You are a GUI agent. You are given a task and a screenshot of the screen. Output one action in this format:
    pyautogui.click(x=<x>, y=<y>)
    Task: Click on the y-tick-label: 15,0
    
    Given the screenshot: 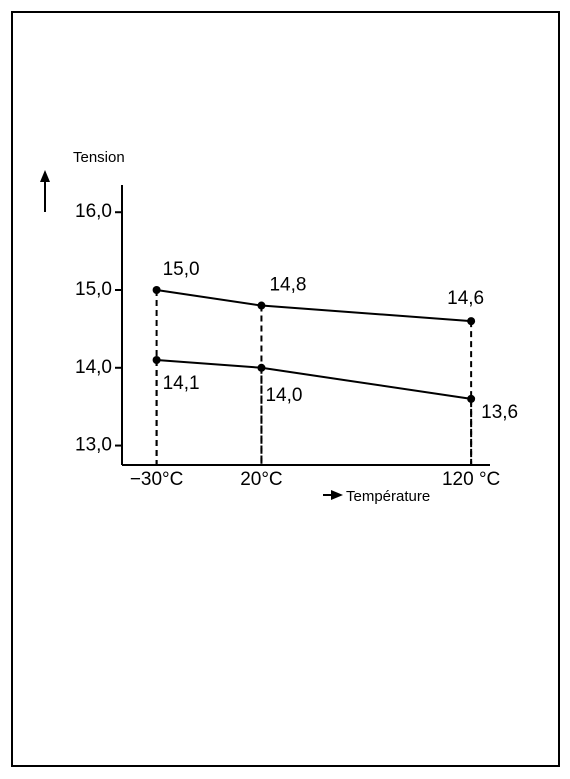 What is the action you would take?
    pyautogui.click(x=93, y=289)
    